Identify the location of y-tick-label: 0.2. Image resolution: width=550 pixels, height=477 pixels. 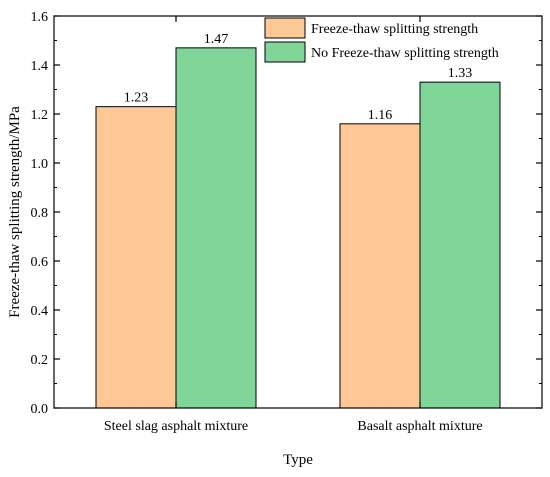
(40, 360).